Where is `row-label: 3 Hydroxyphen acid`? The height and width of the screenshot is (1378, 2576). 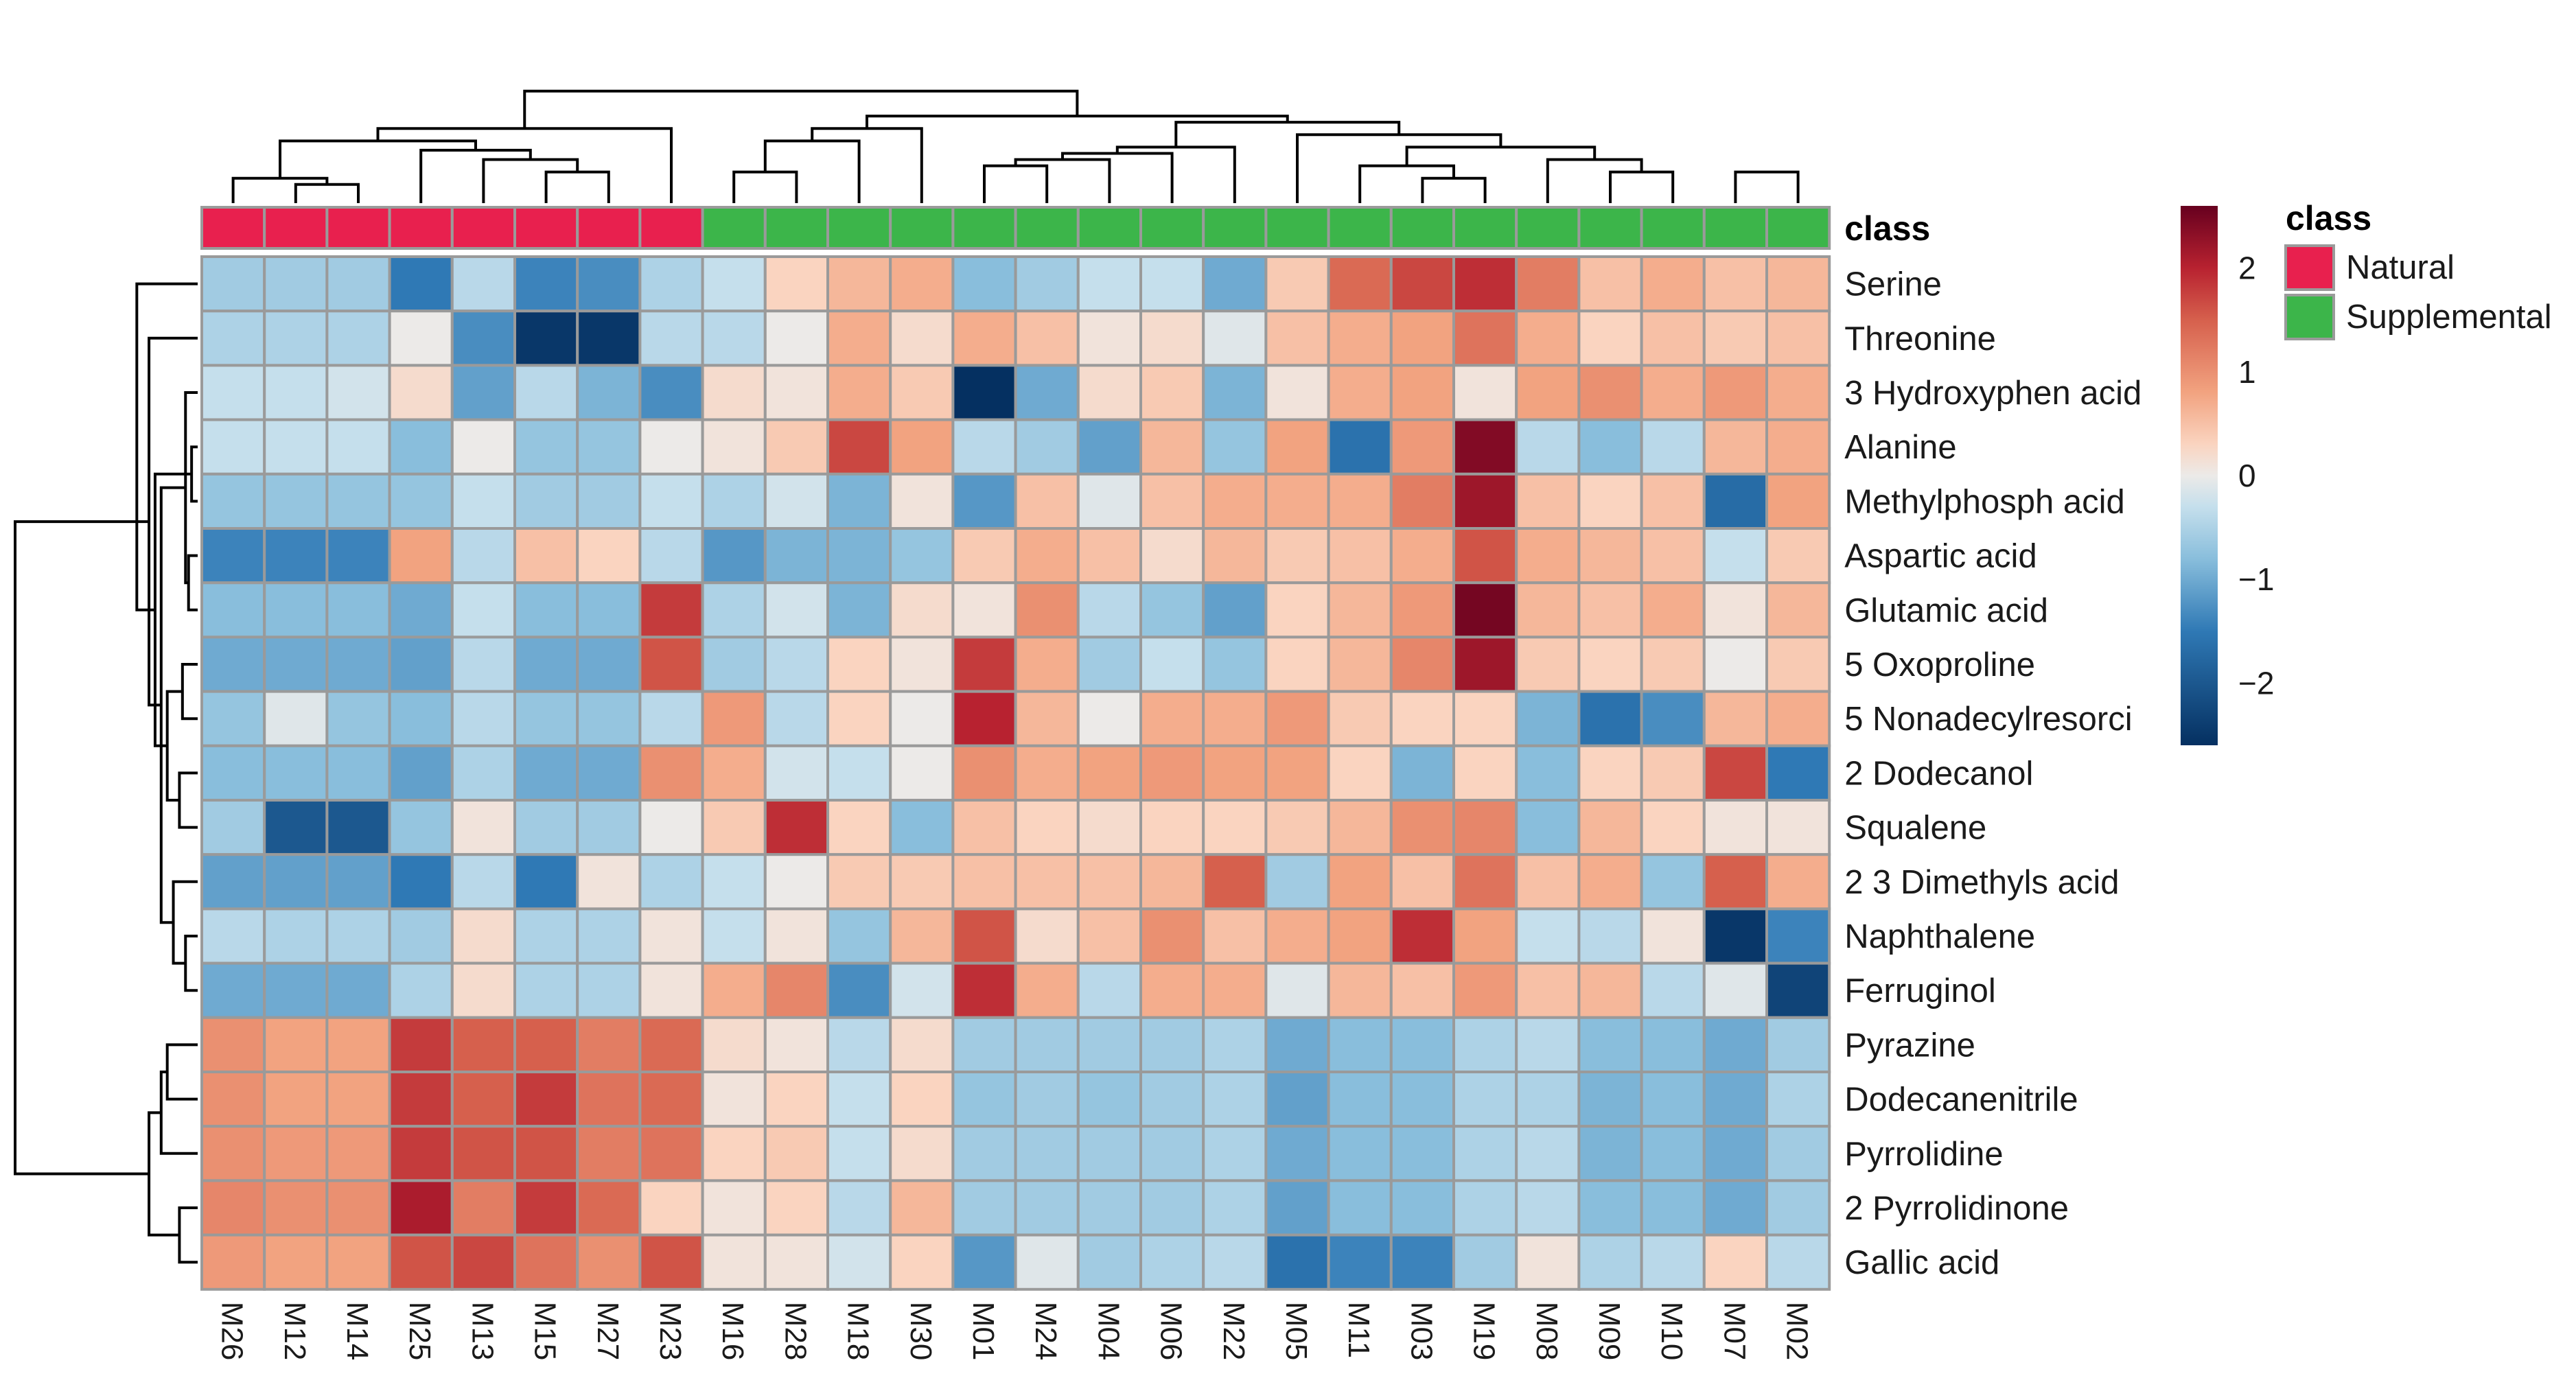
row-label: 3 Hydroxyphen acid is located at coordinates (1993, 393).